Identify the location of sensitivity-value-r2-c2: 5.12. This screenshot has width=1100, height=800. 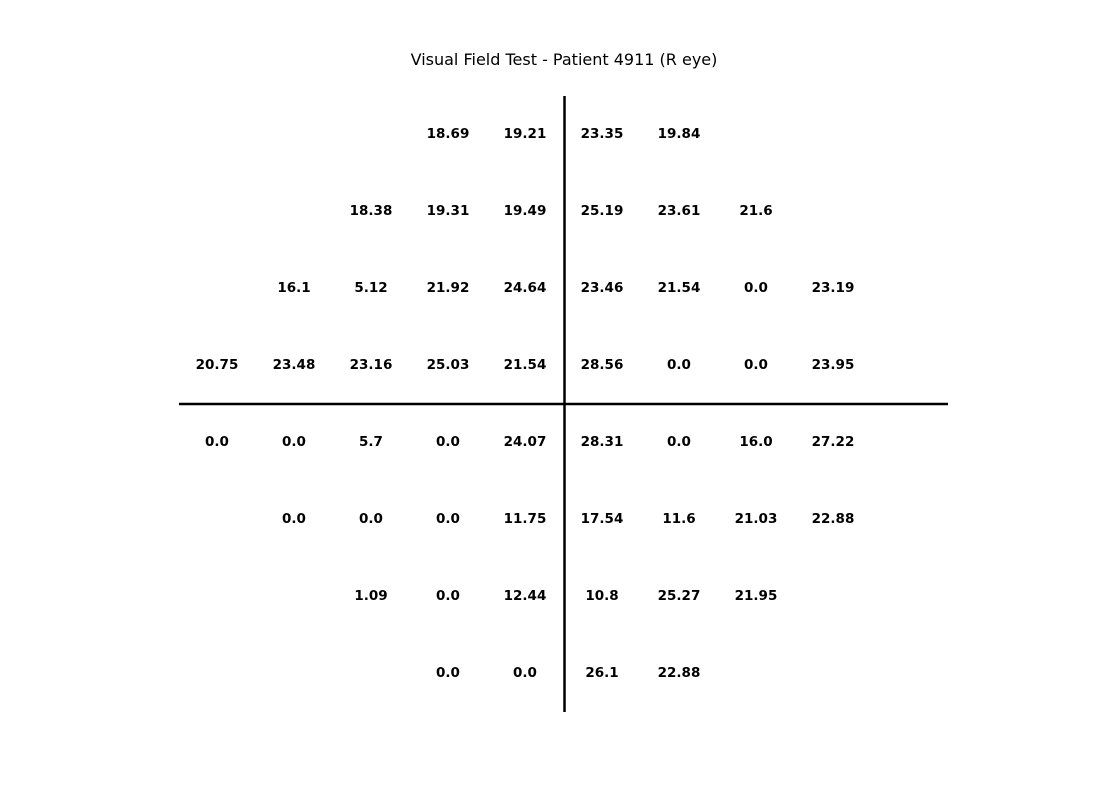
(370, 288).